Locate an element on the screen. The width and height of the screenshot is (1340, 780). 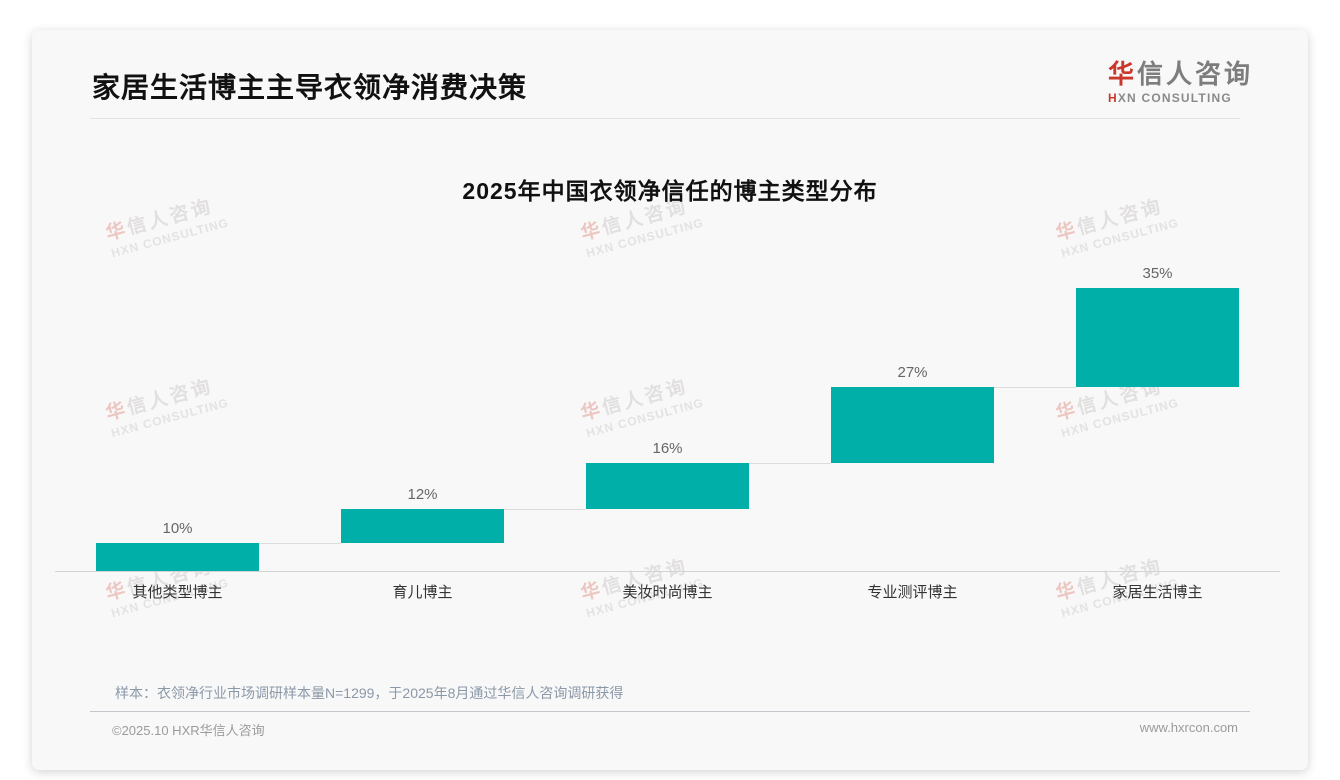
company-logo: 华信人咨询 HXN CONSULTING is located at coordinates (1180, 82).